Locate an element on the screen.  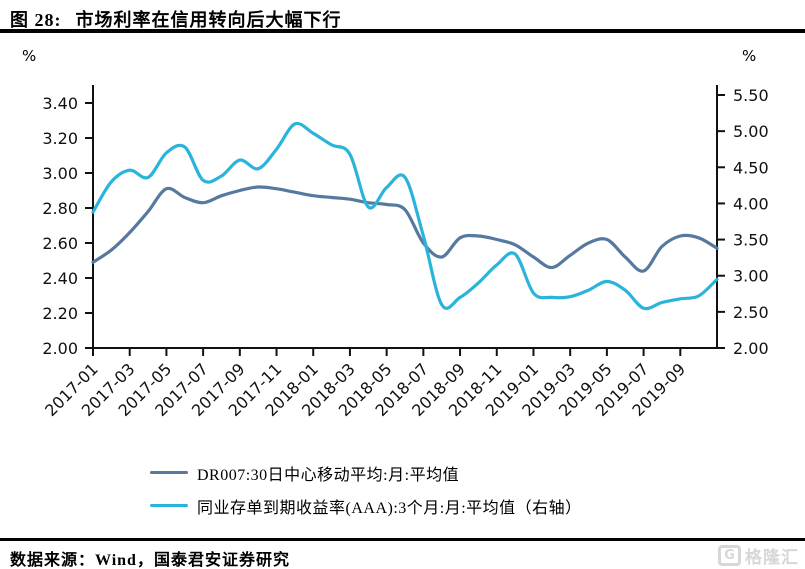
right-axis-tick-label: 4.50 is located at coordinates (751, 167).